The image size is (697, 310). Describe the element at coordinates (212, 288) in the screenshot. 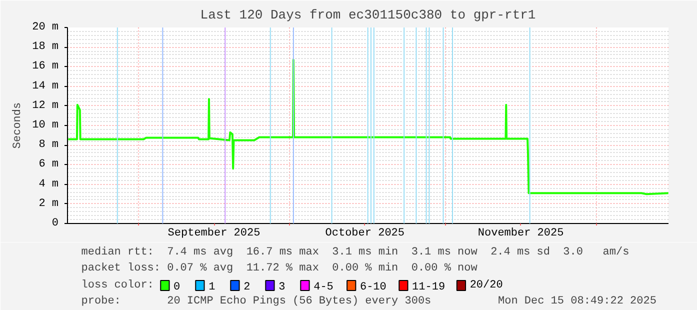

I see `legend-label: 1` at that location.